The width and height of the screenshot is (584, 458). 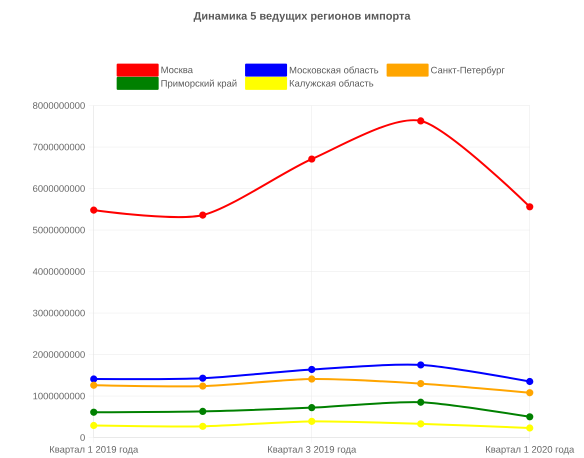 I want to click on y-tick-label: 8000000000, so click(x=58, y=105).